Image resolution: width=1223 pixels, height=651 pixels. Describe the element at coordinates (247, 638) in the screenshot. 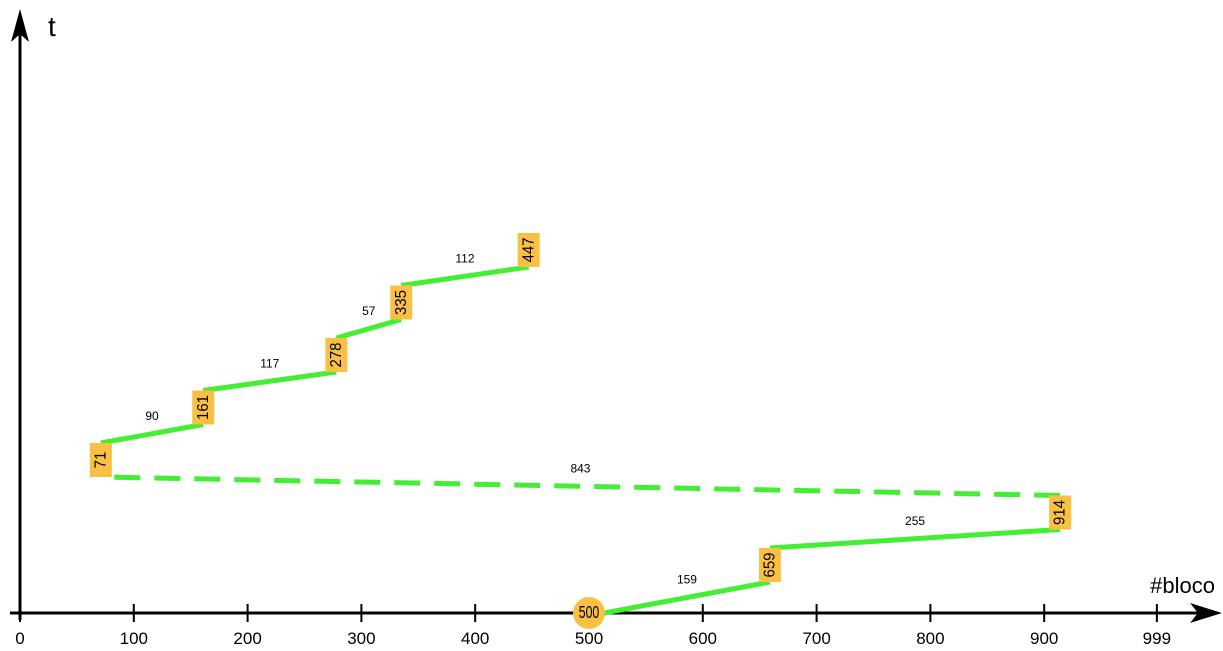

I see `x-tick-label: 200` at that location.